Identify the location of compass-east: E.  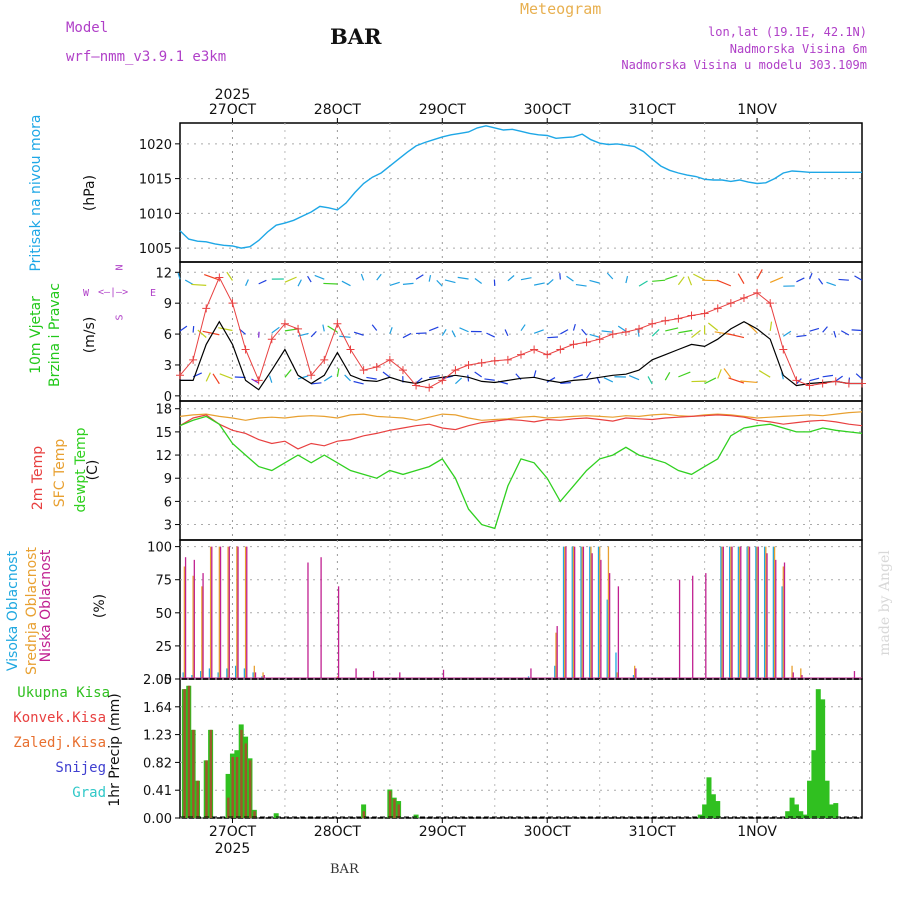
(153, 293).